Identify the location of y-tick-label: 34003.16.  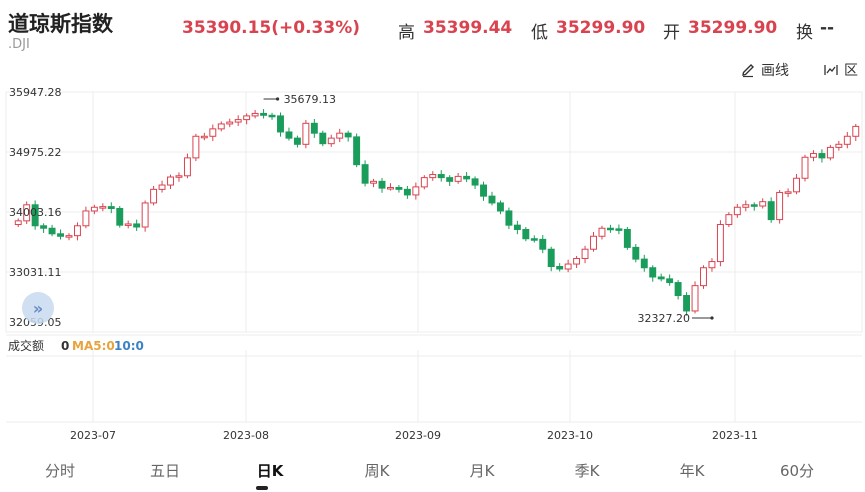
(35, 212).